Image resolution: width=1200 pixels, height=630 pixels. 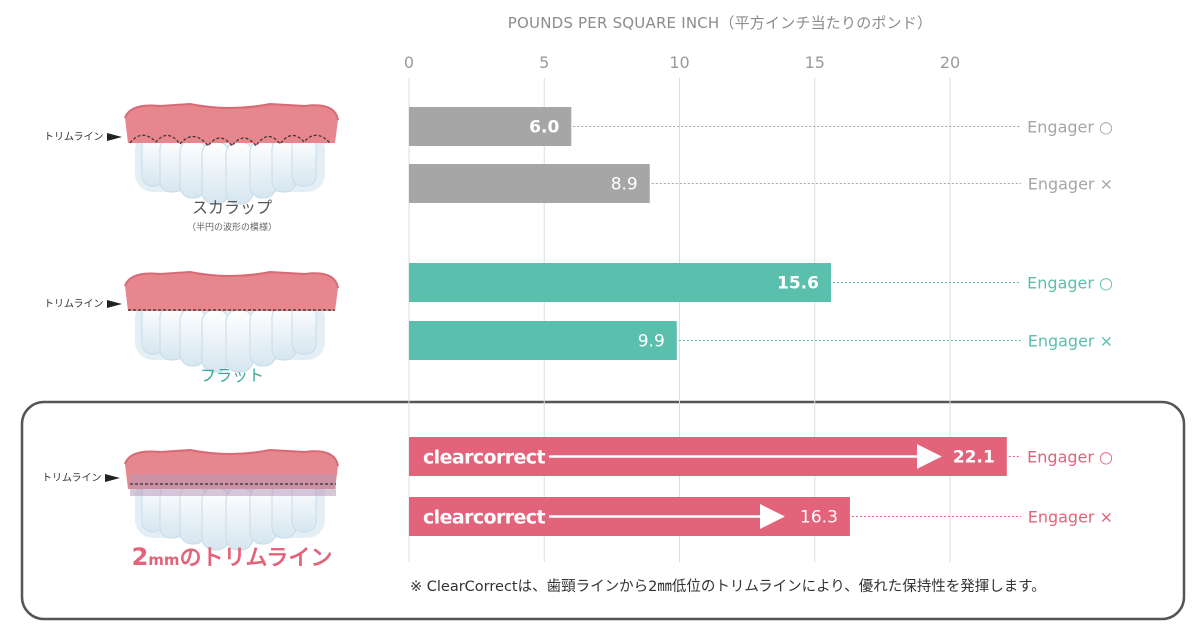 I want to click on tick-label-5: 5, so click(x=544, y=62).